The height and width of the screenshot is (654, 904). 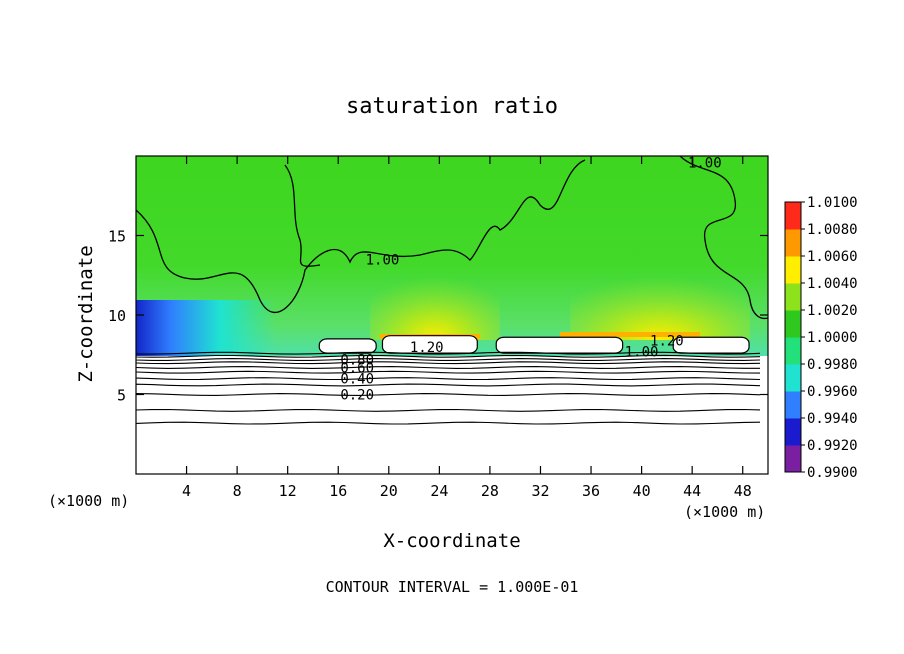 I want to click on dry-edge-left, so click(x=206, y=329).